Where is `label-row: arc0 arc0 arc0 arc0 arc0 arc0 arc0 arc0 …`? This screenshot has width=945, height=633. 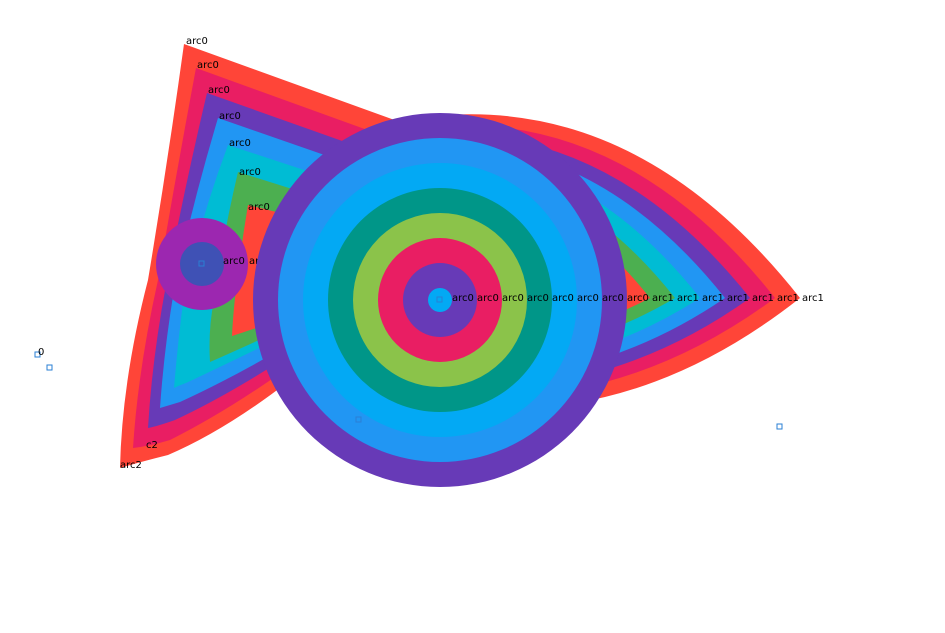
label-row: arc0 arc0 arc0 arc0 arc0 arc0 arc0 arc0 … is located at coordinates (638, 298).